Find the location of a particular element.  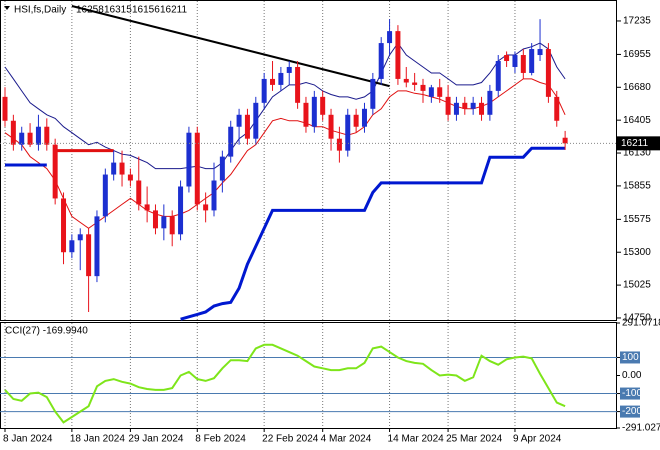

x-tick-label: 8 Feb 2024 is located at coordinates (220, 439).